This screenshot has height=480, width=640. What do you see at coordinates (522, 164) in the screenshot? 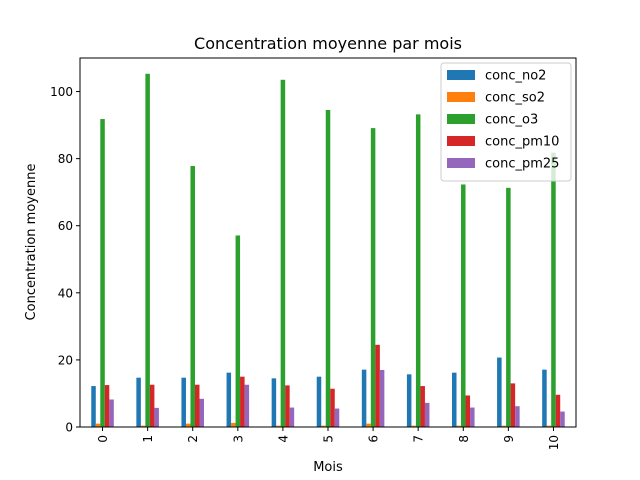
I see `legend-label-conc_pm25: conc_pm25` at bounding box center [522, 164].